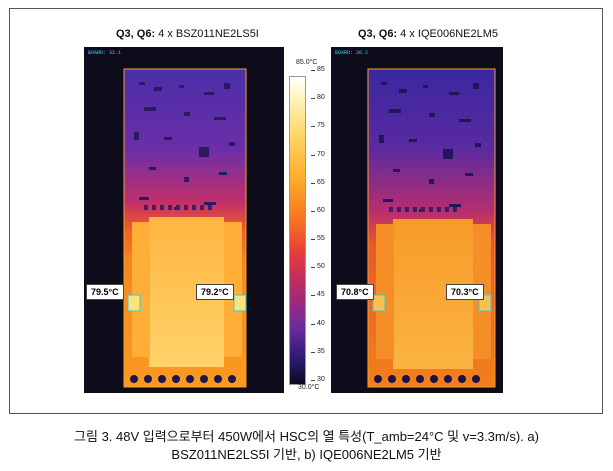 This screenshot has height=471, width=613. I want to click on right-board-temp: BOARD: 30.2, so click(352, 53).